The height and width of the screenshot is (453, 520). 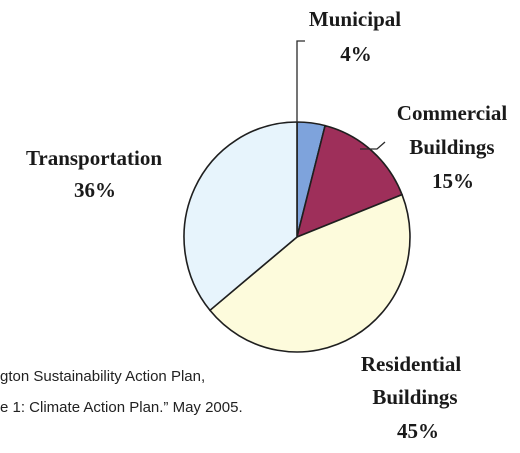 What do you see at coordinates (300, 81) in the screenshot?
I see `leader-line-municipal` at bounding box center [300, 81].